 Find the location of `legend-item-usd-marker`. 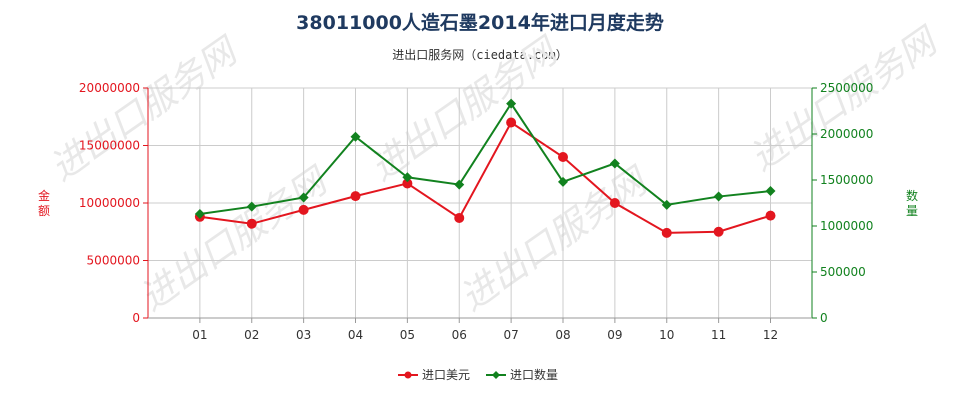

legend-item-usd-marker is located at coordinates (408, 375).